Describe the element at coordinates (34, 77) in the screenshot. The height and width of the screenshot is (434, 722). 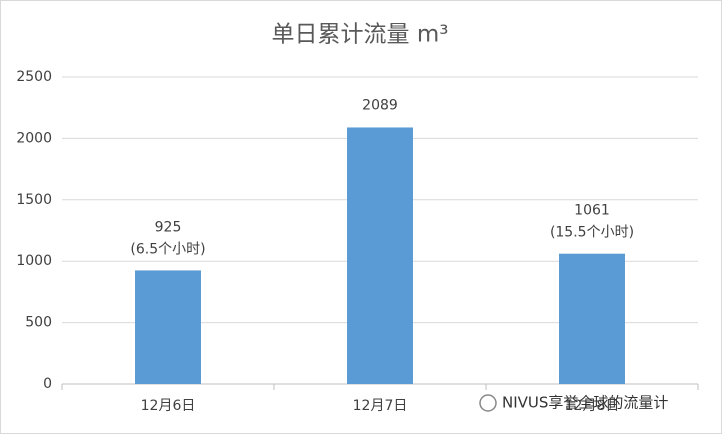
I see `y-tick-label: 2500` at that location.